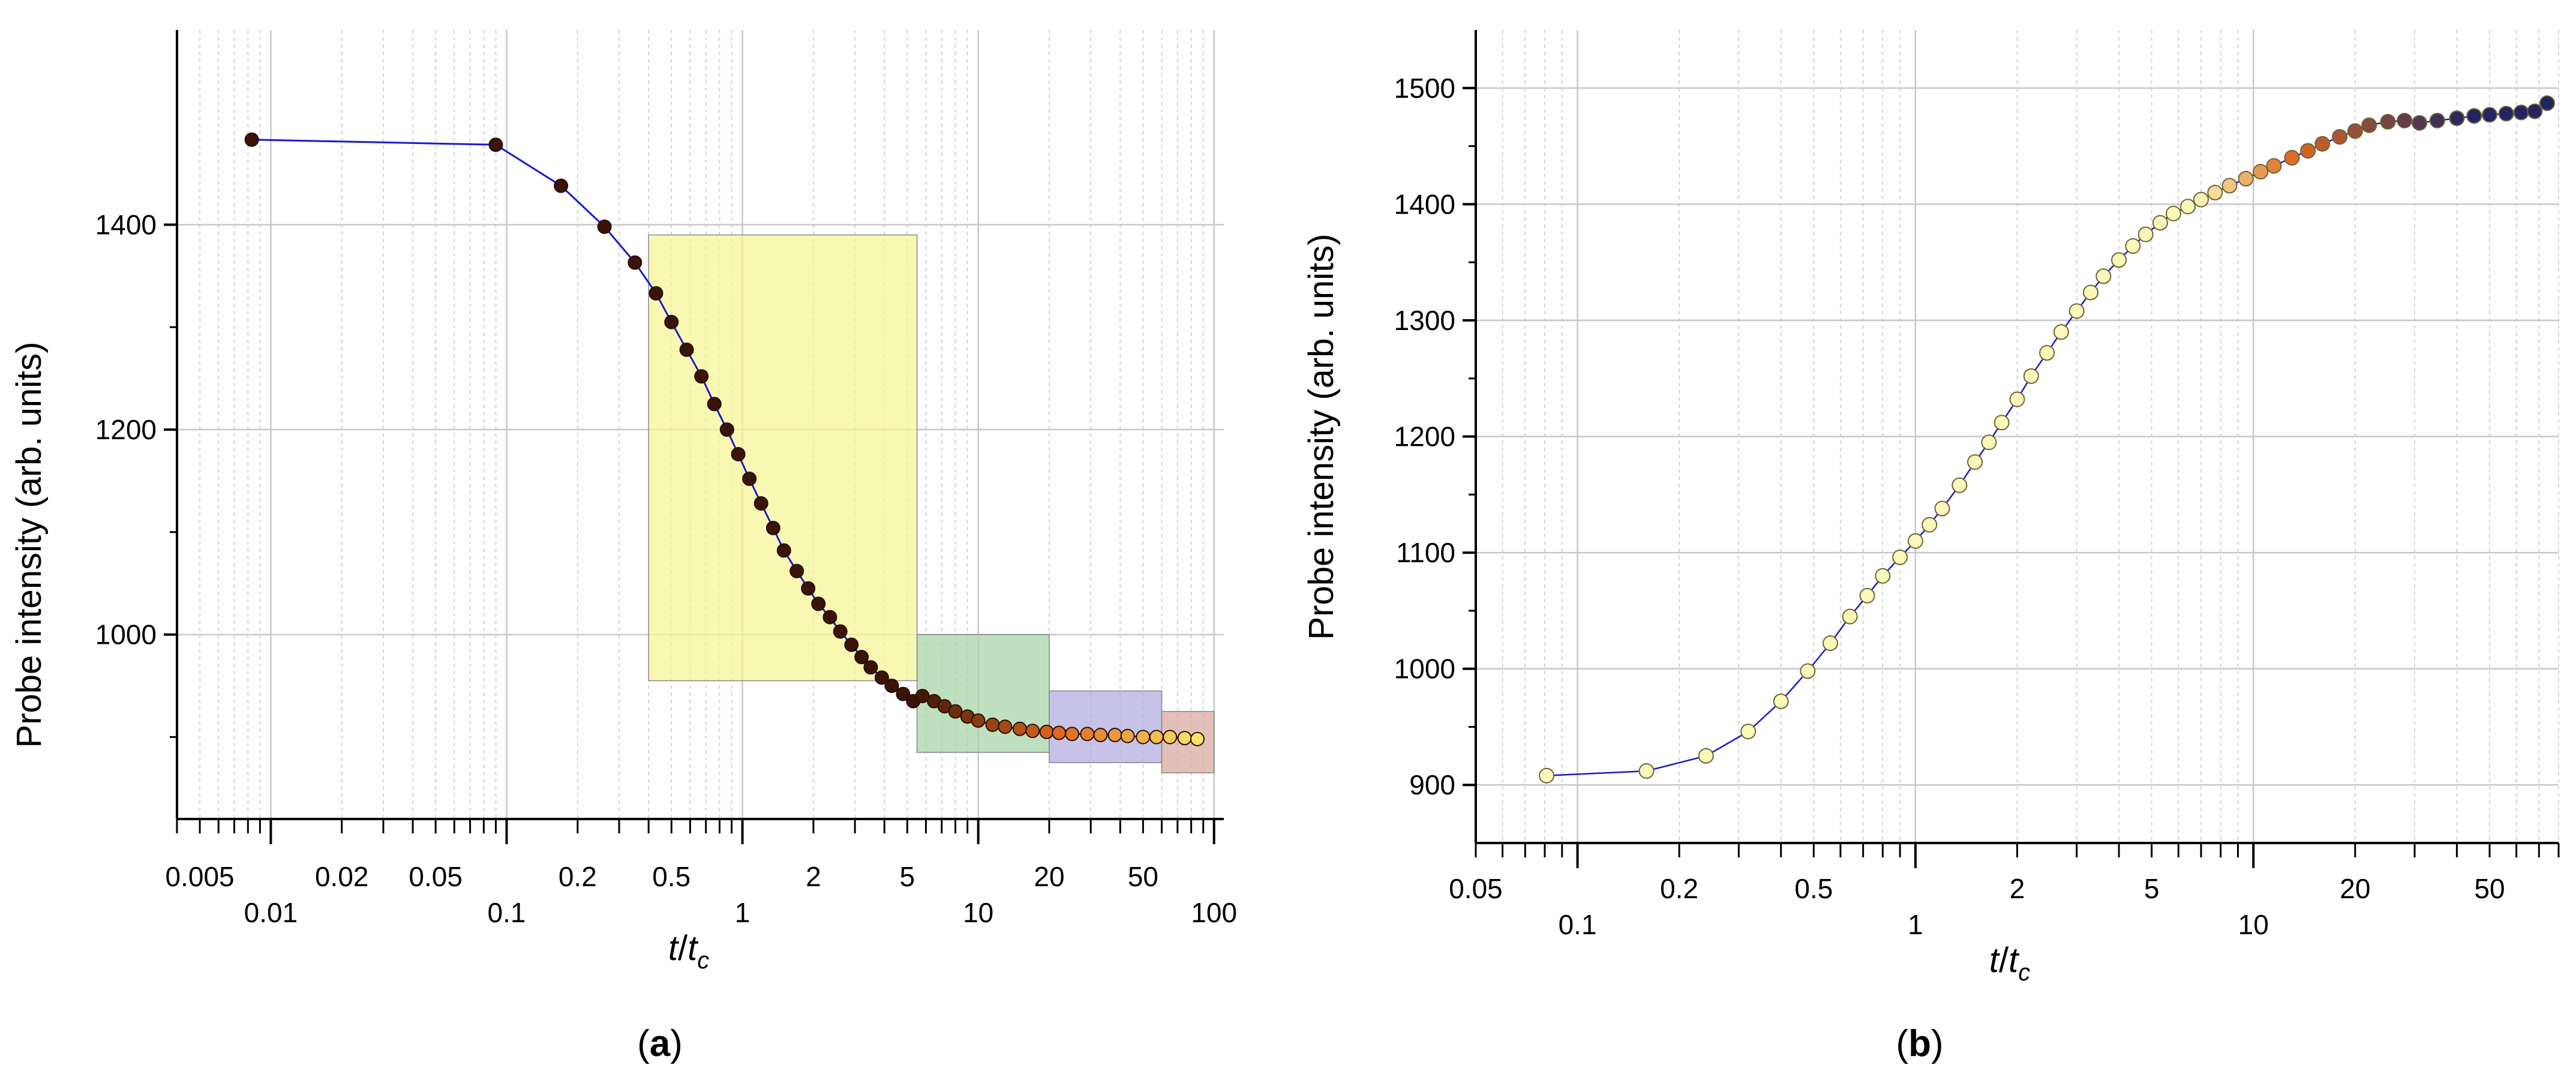  What do you see at coordinates (126, 224) in the screenshot?
I see `y-tick-label: 1400` at bounding box center [126, 224].